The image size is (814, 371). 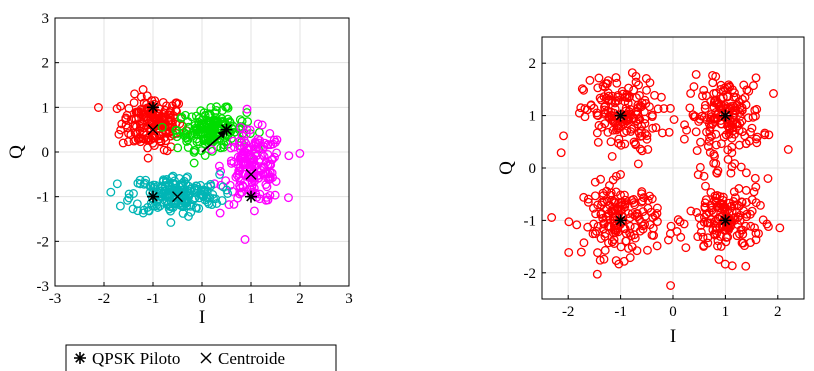 I want to click on y-axis-label: Q, so click(x=16, y=152).